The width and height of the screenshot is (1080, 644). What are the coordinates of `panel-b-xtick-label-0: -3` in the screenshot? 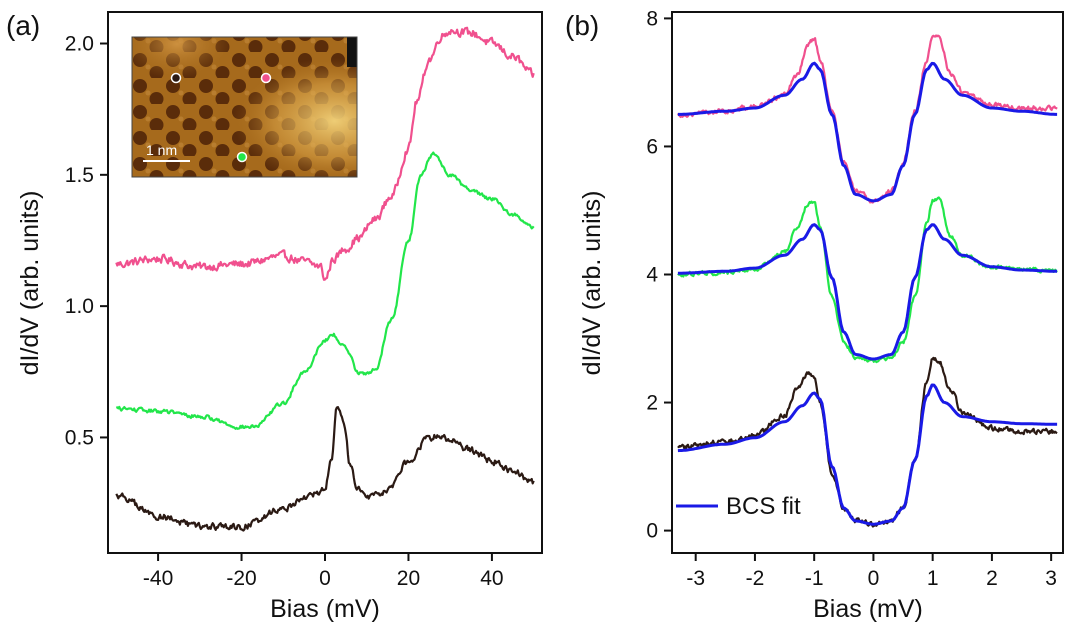 It's located at (695, 578).